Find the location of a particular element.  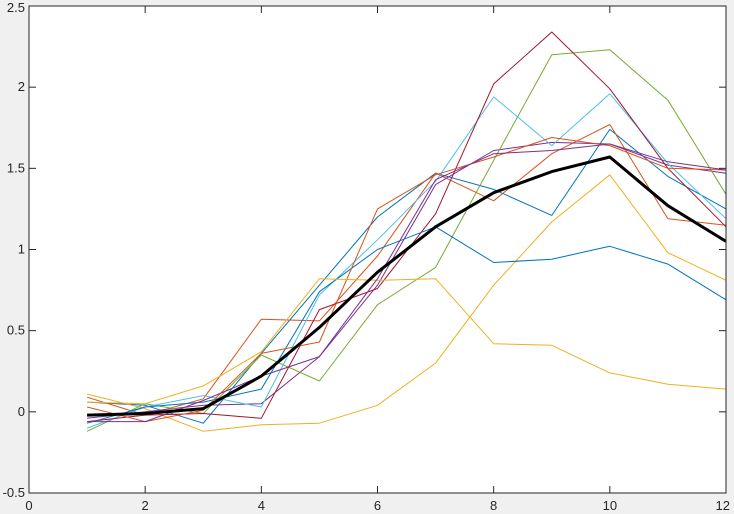

x-tick-label: 6 is located at coordinates (377, 505).